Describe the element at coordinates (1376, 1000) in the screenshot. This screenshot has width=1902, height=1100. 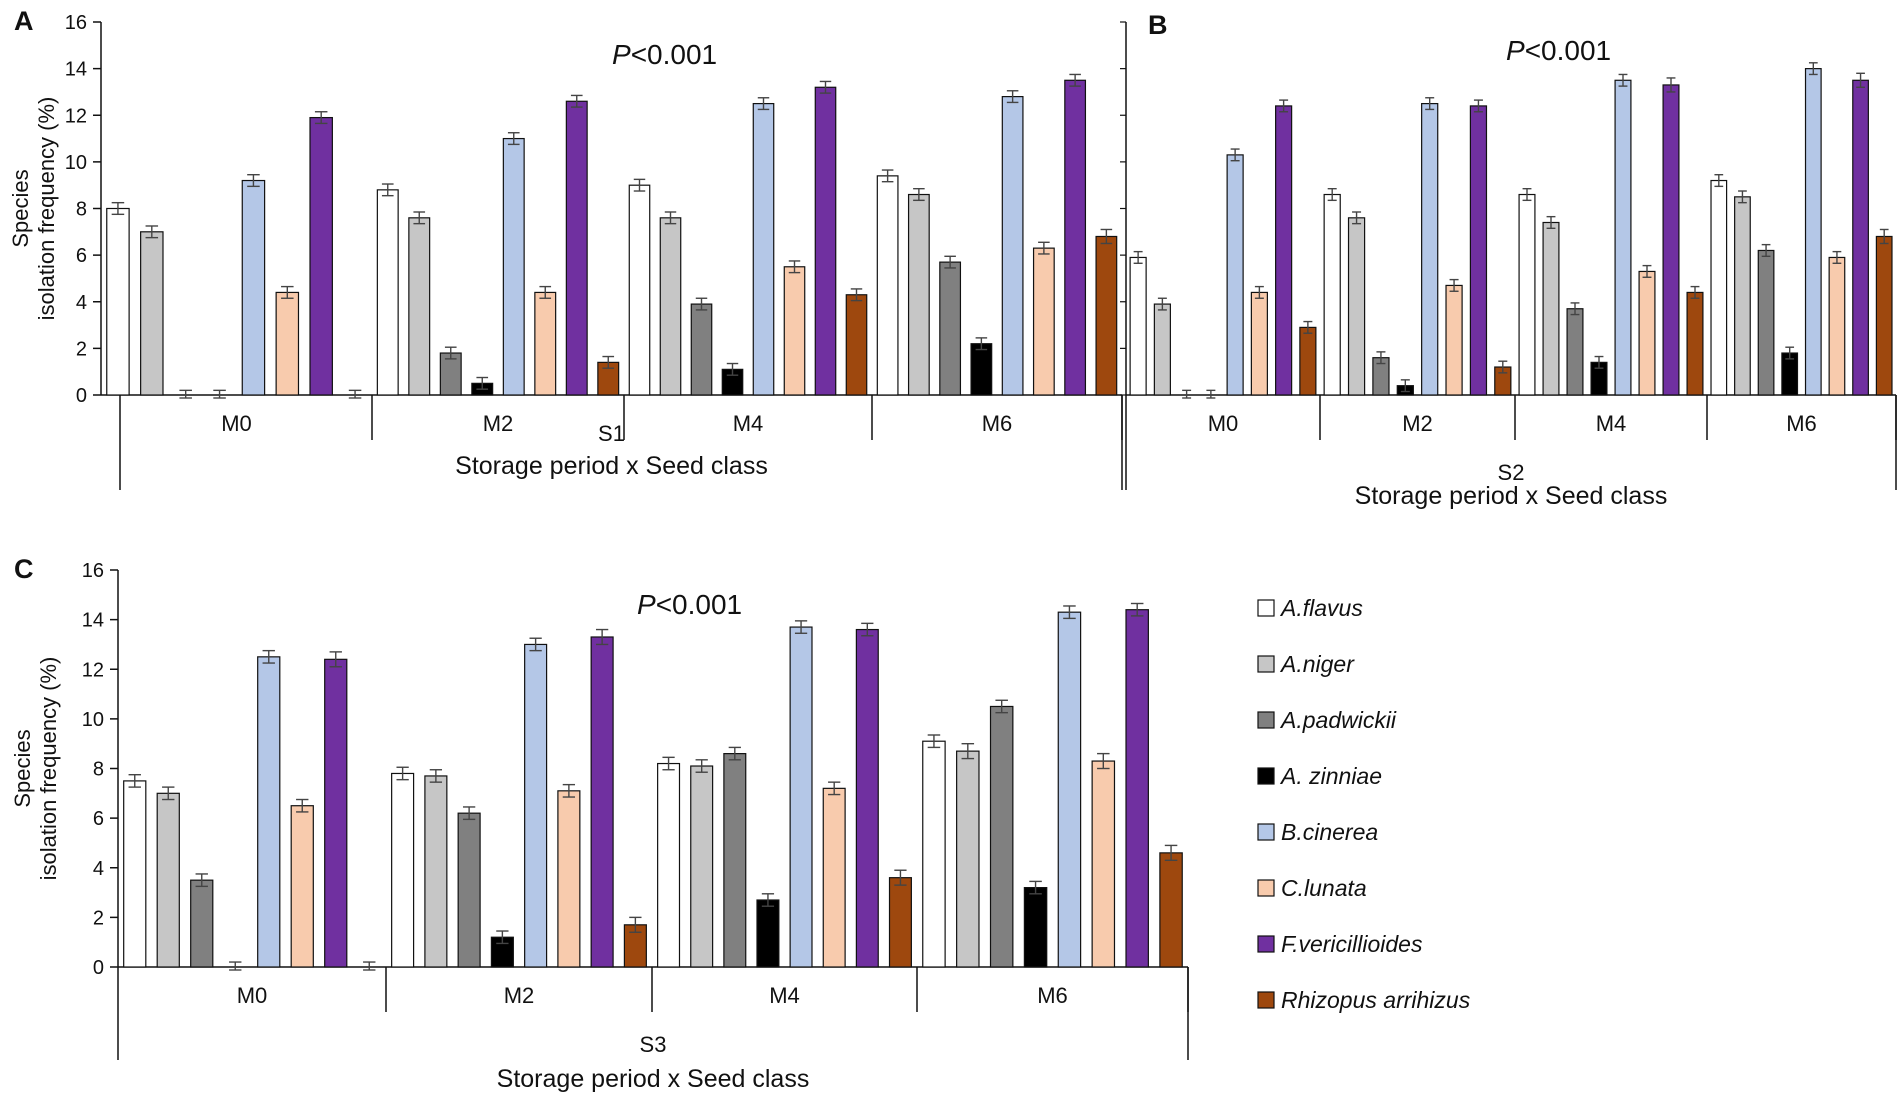
I see `legend-label-rhizopus-arrihizus: Rhizopus arrihizus` at that location.